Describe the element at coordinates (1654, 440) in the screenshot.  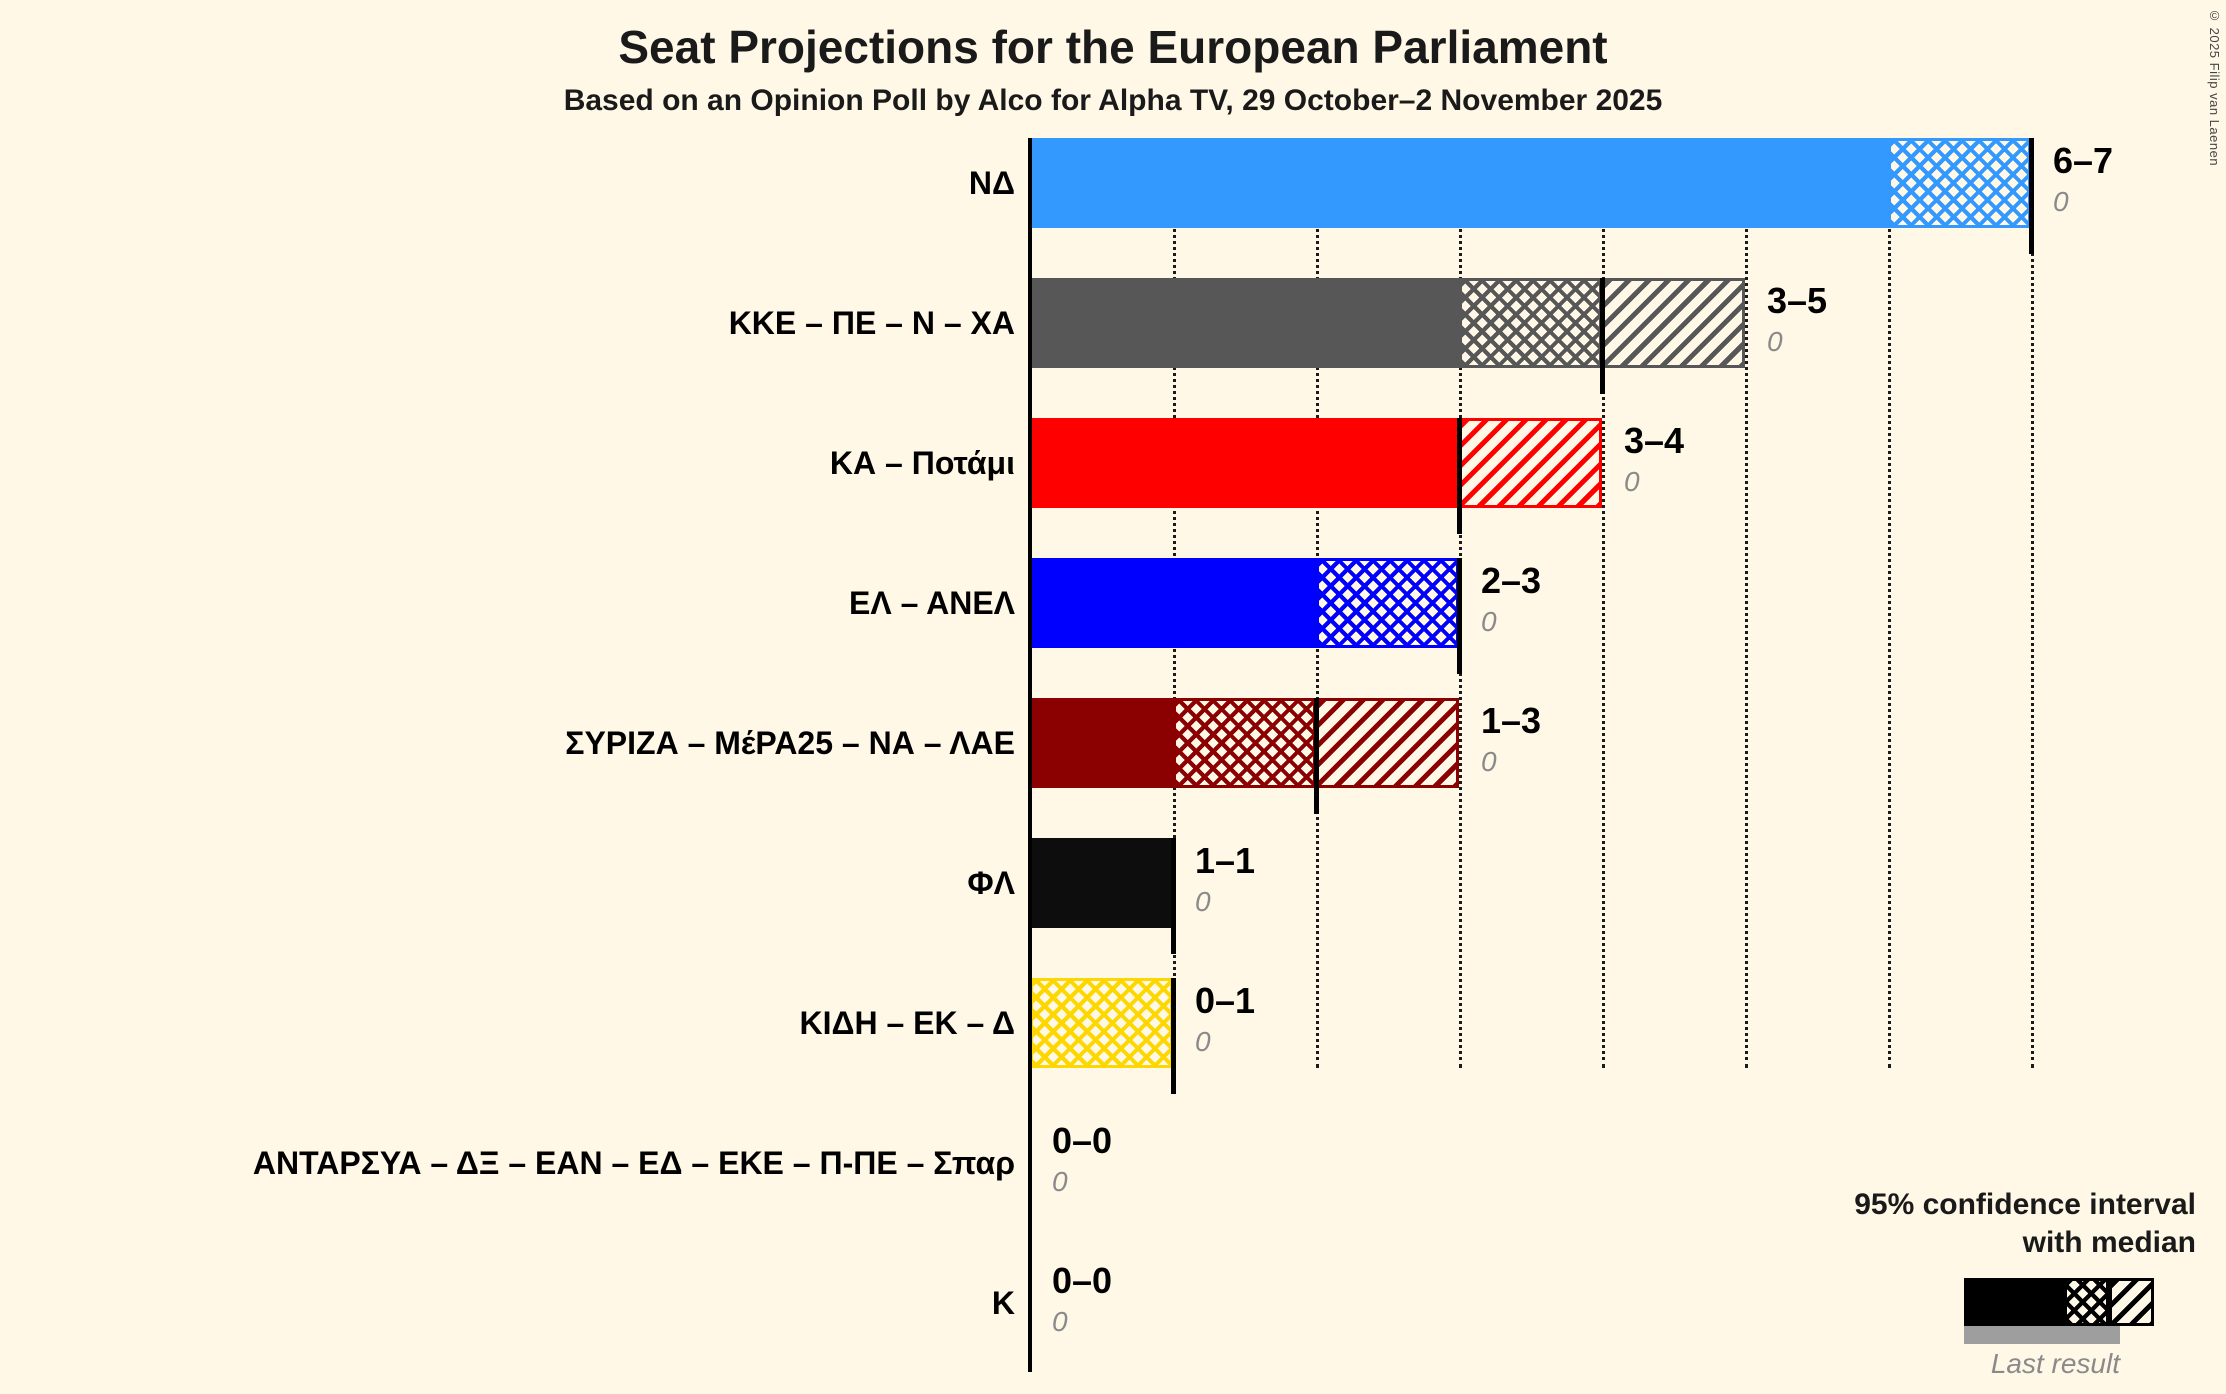
I see `ci-range-label: 3–4` at that location.